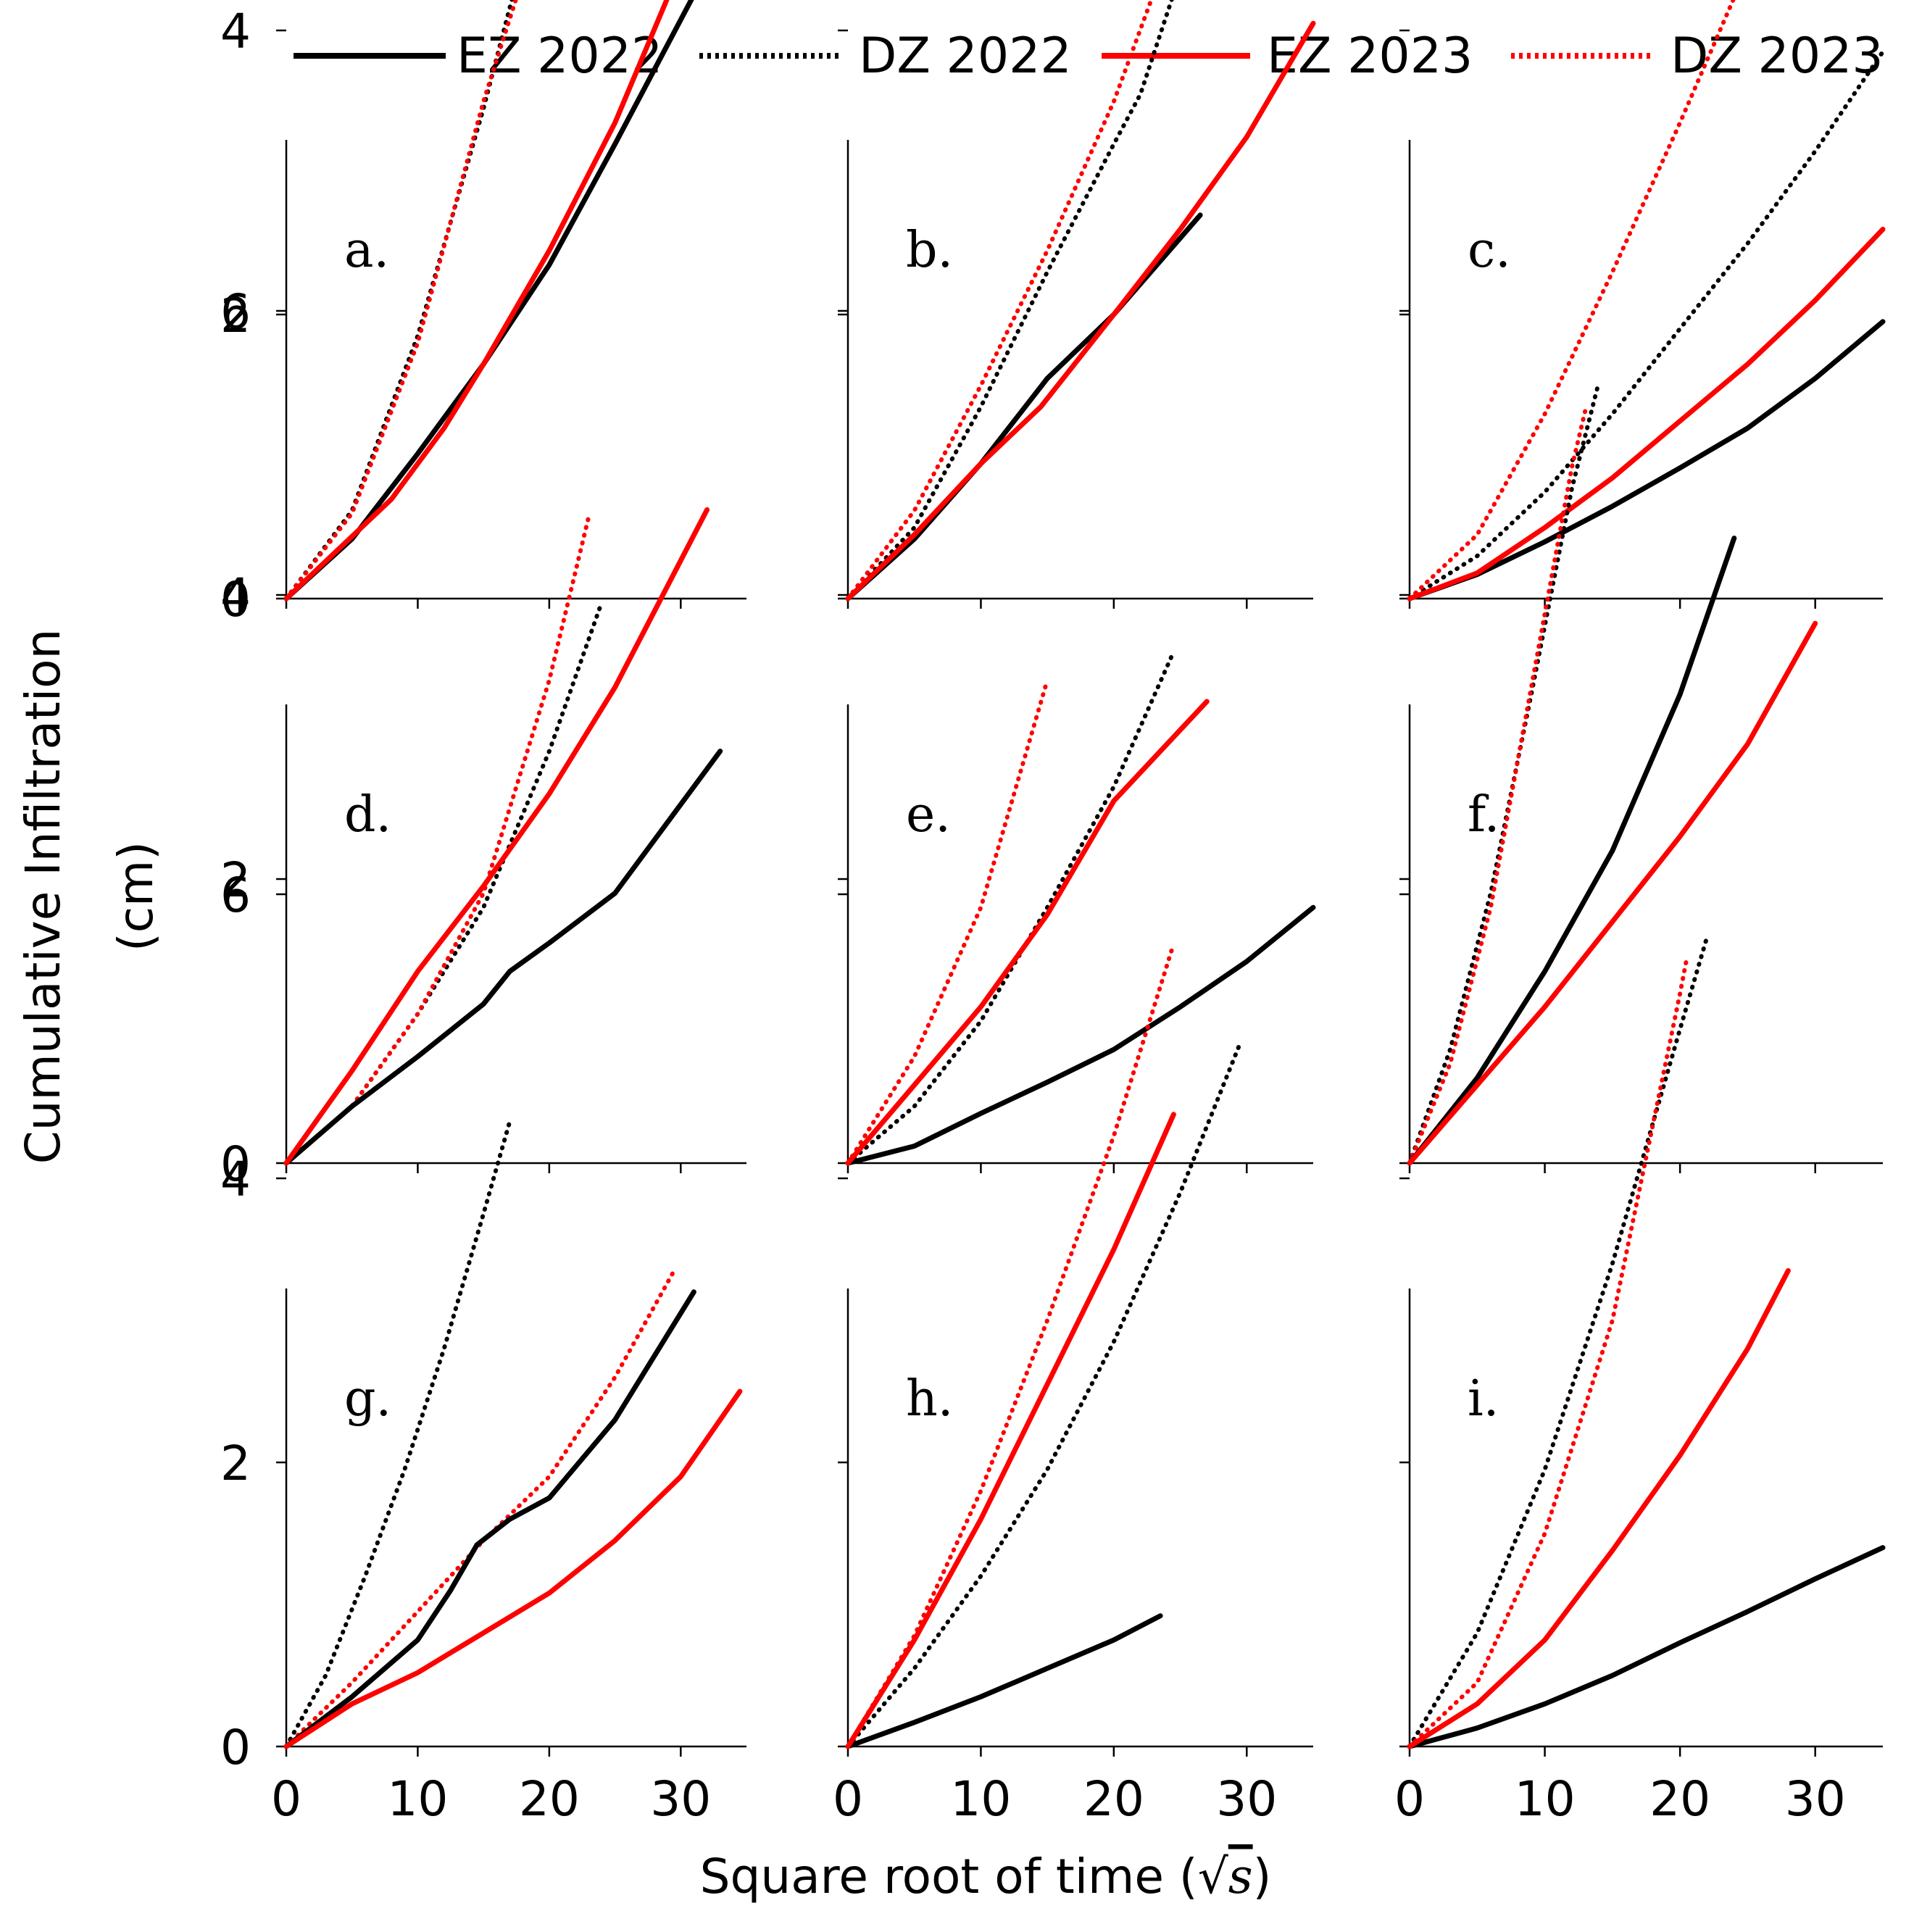  I want to click on y-axis-label-line1: Cumulative Infiltration, so click(43, 897).